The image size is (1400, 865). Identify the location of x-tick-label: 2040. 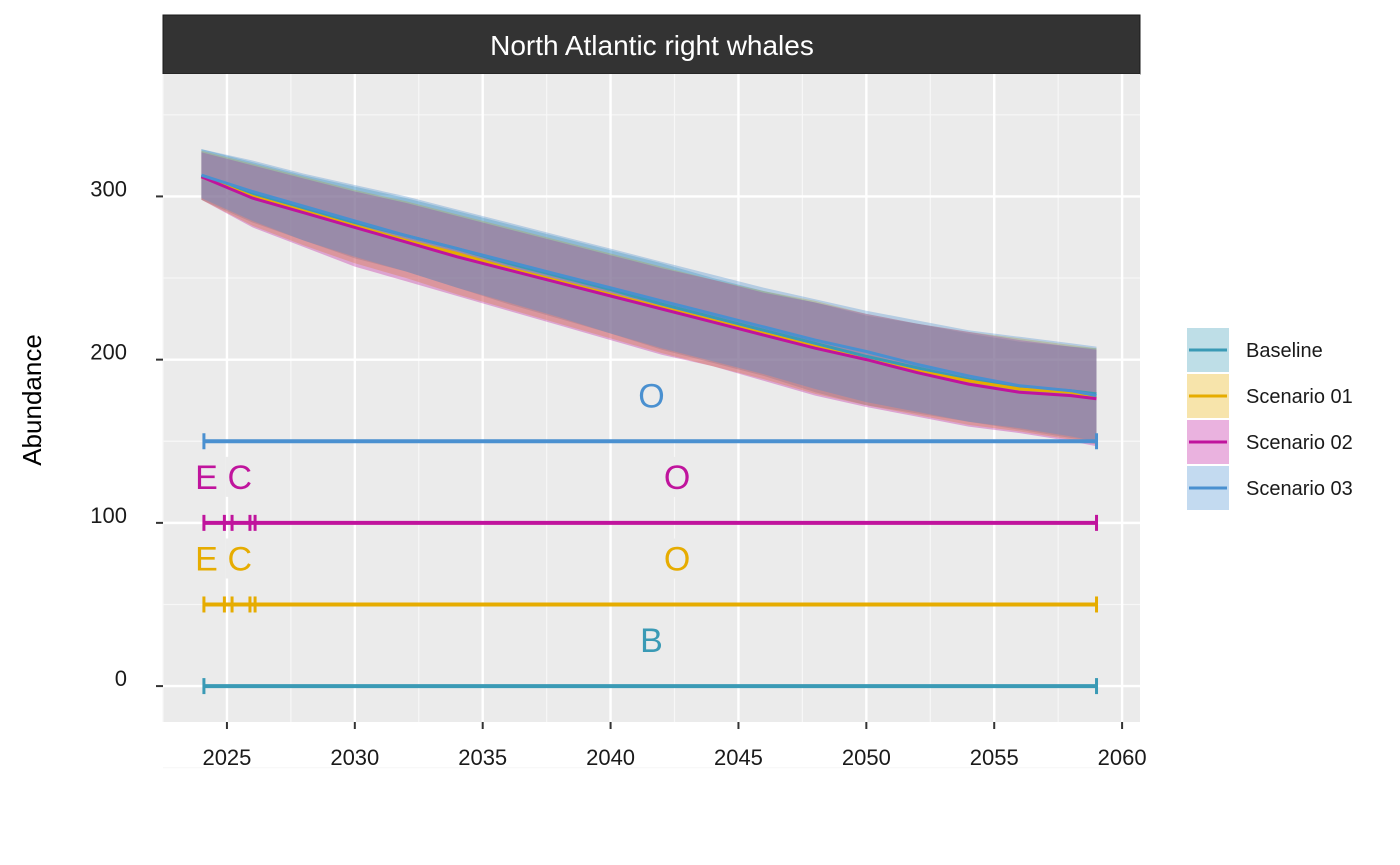
(610, 757).